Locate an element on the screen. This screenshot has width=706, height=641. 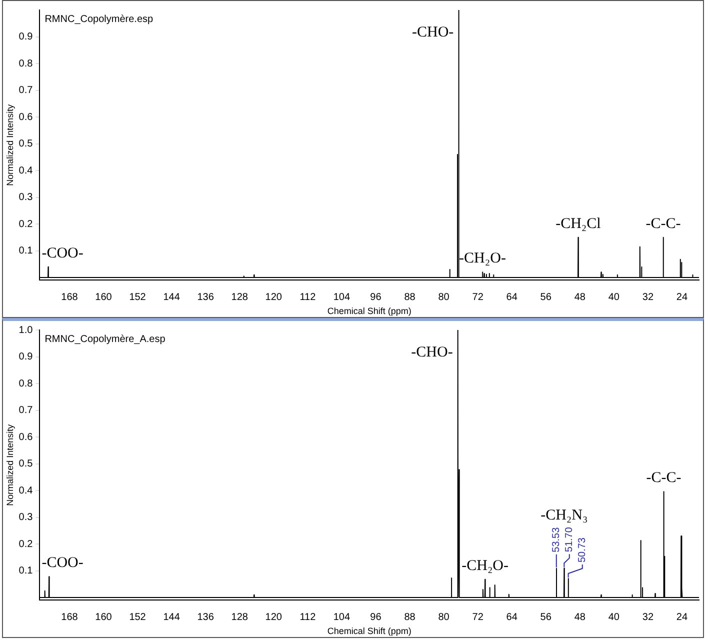
annotation: RMNC_Copolymère.esp is located at coordinates (99, 19).